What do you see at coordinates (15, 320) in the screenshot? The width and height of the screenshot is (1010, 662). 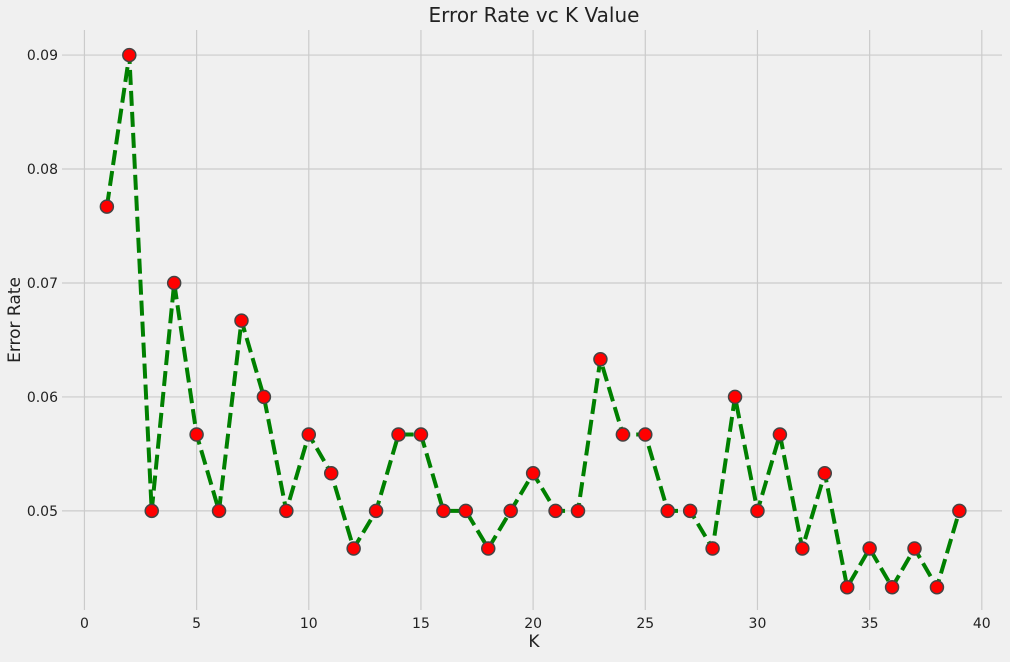 I see `y-axis-title: Error Rate` at bounding box center [15, 320].